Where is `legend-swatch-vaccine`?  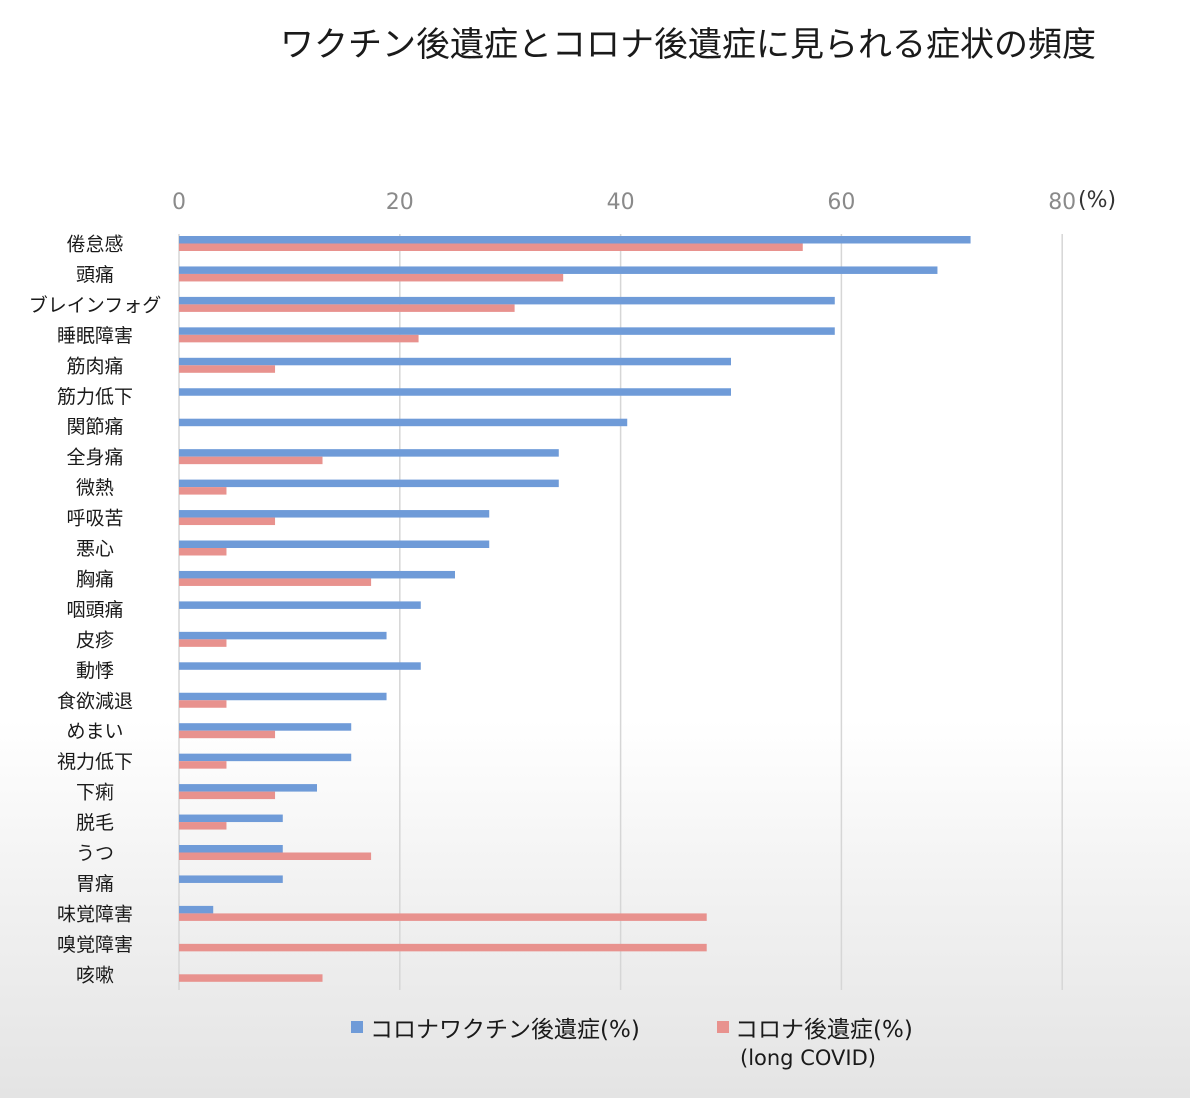
legend-swatch-vaccine is located at coordinates (357, 1027).